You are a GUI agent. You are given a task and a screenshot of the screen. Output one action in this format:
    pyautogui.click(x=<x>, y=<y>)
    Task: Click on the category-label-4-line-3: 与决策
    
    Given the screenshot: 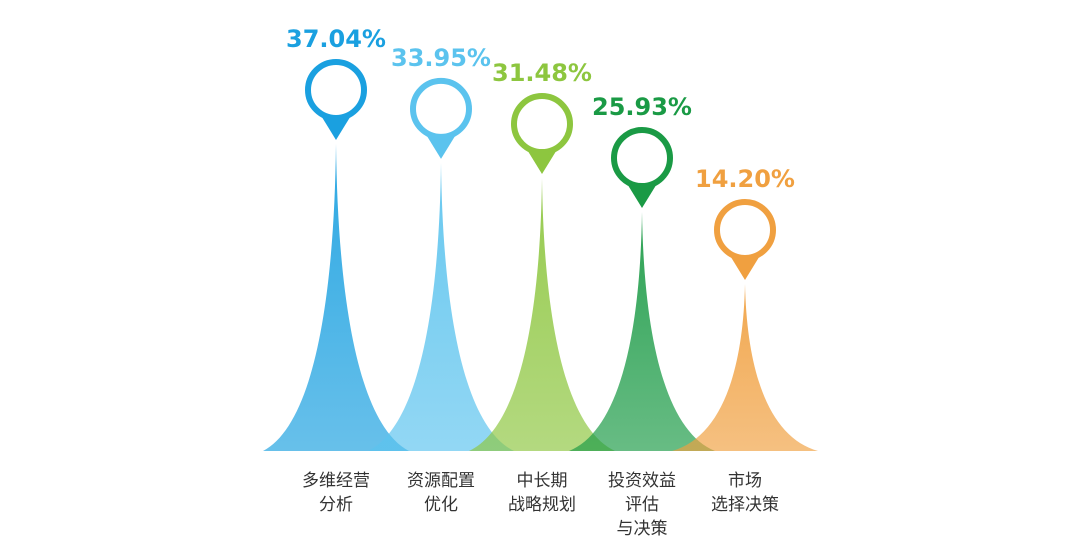 What is the action you would take?
    pyautogui.click(x=642, y=529)
    